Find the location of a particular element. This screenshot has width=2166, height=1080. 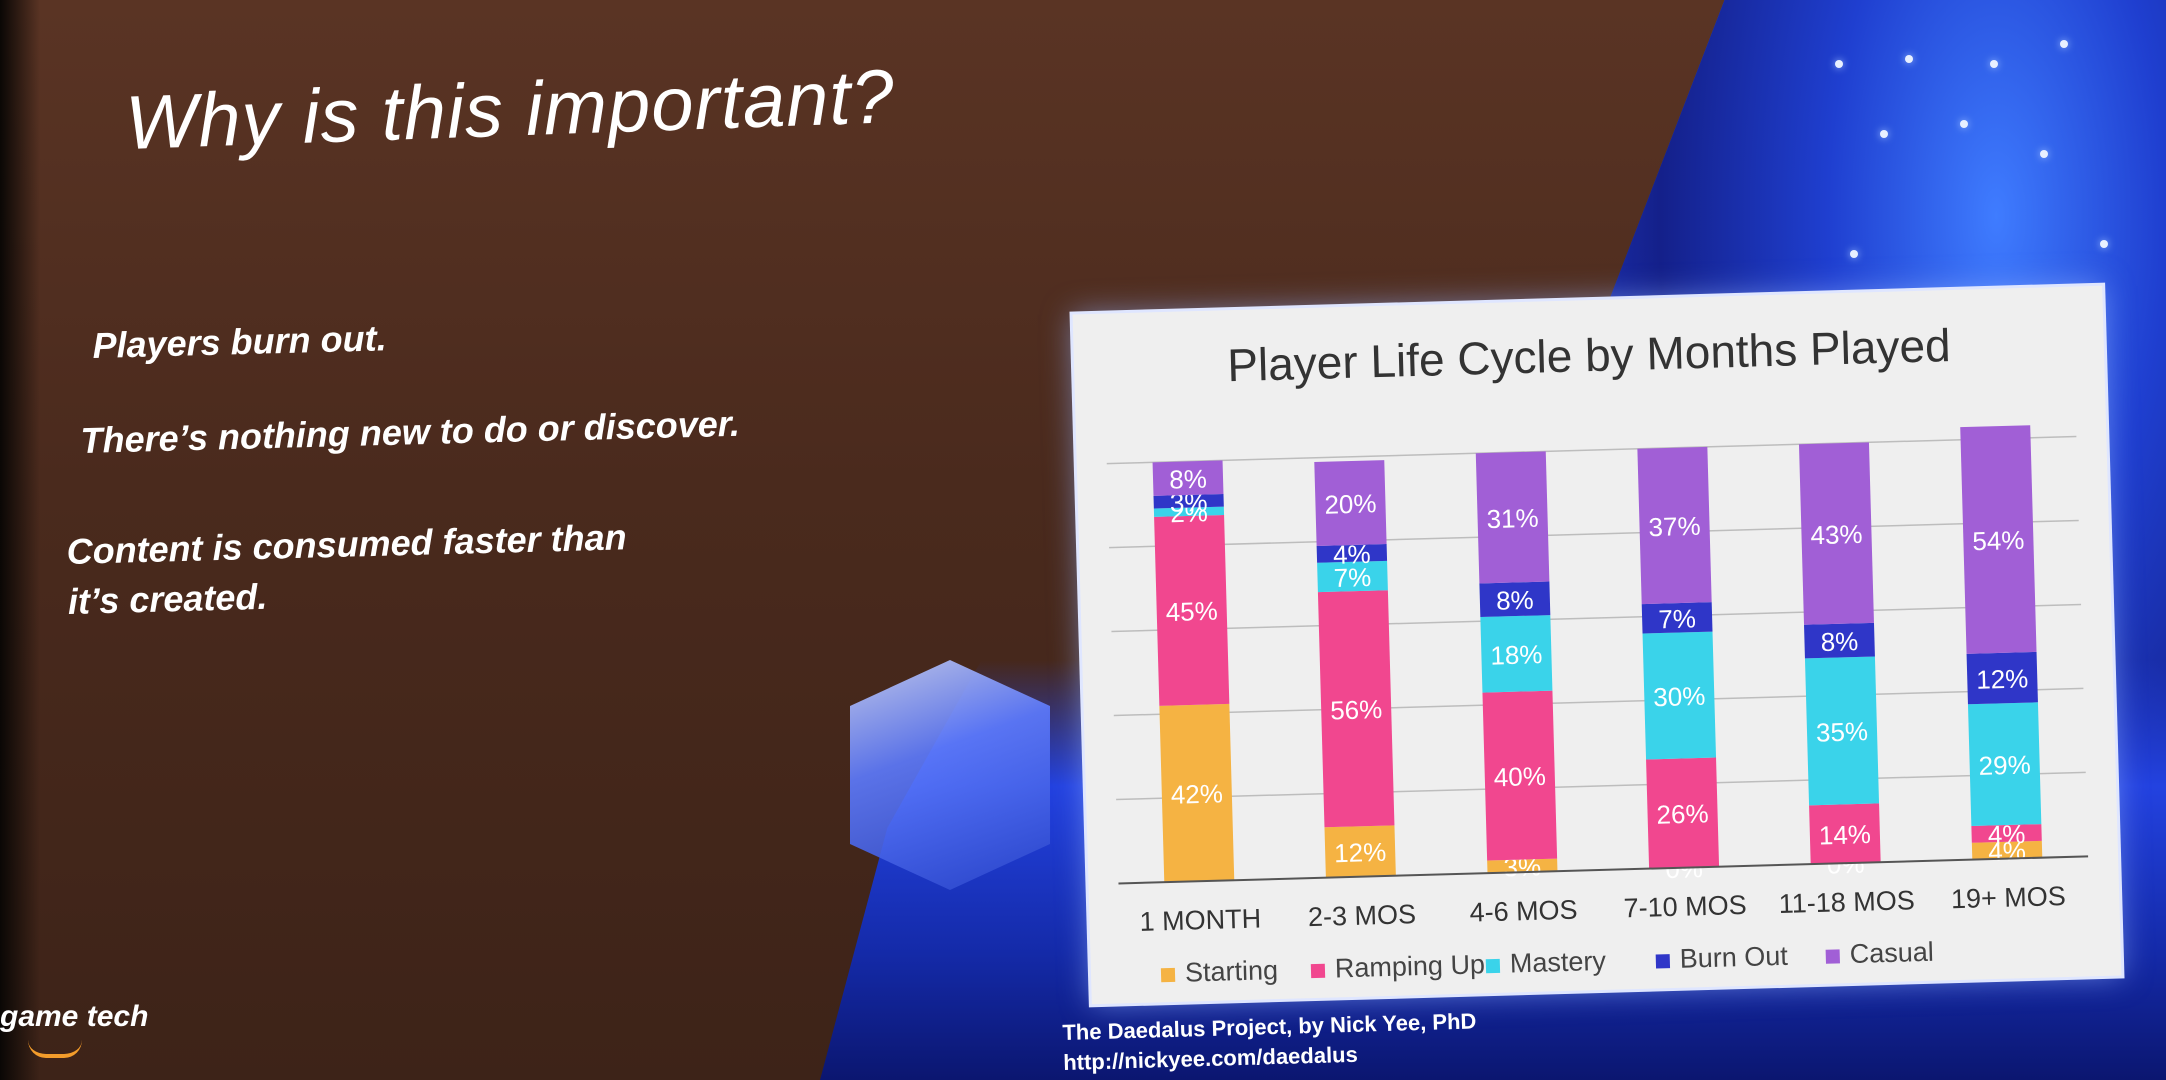

category-label: 2-3 MOS is located at coordinates (1362, 915).